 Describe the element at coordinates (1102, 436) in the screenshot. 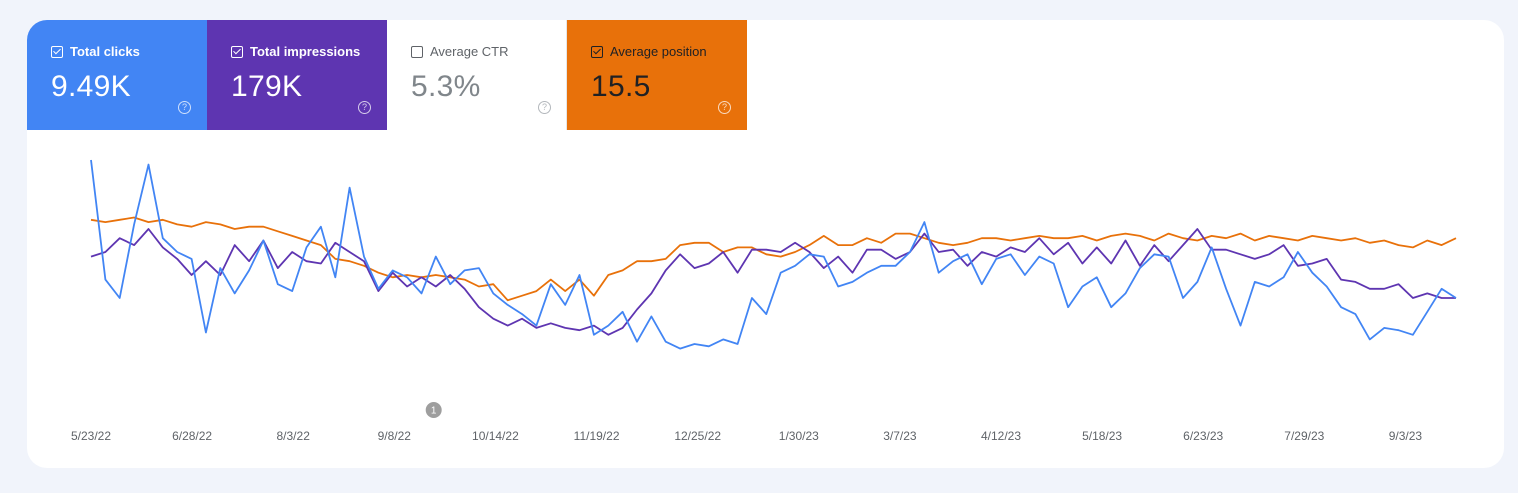

I see `x-tick-label: 5/18/23` at that location.